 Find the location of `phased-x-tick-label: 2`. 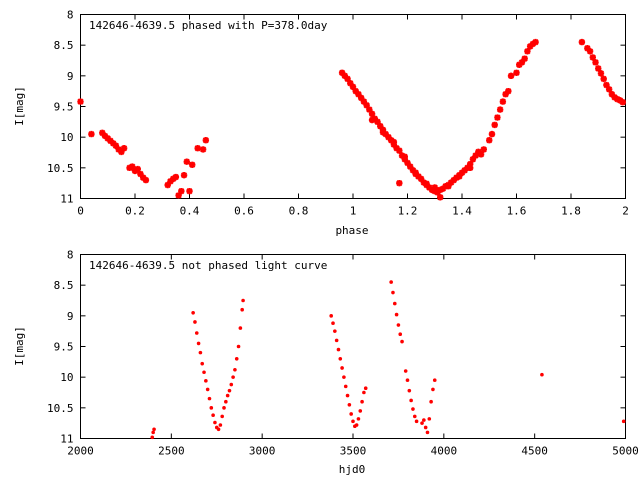

phased-x-tick-label: 2 is located at coordinates (625, 211).